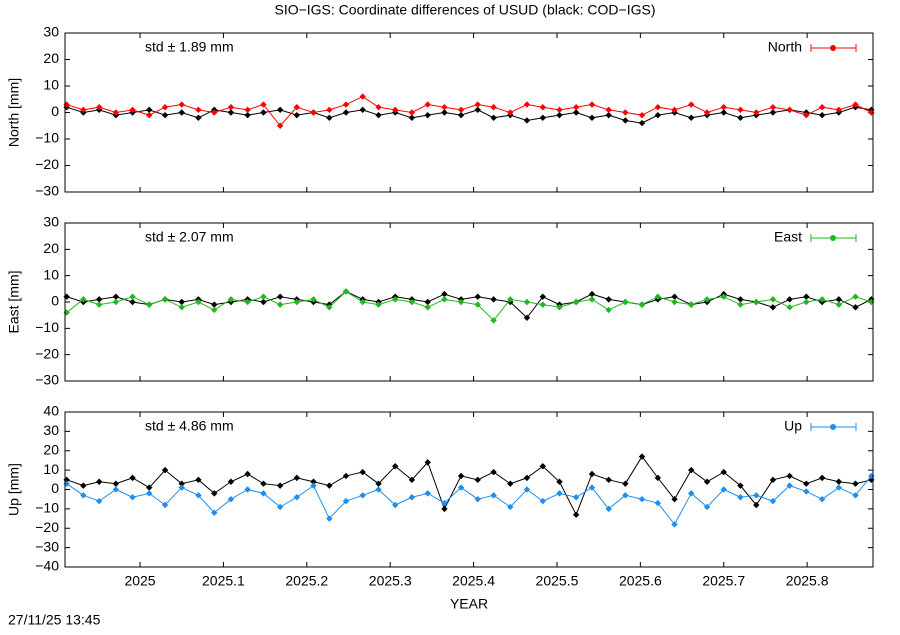  Describe the element at coordinates (793, 426) in the screenshot. I see `legend-label: Up` at that location.